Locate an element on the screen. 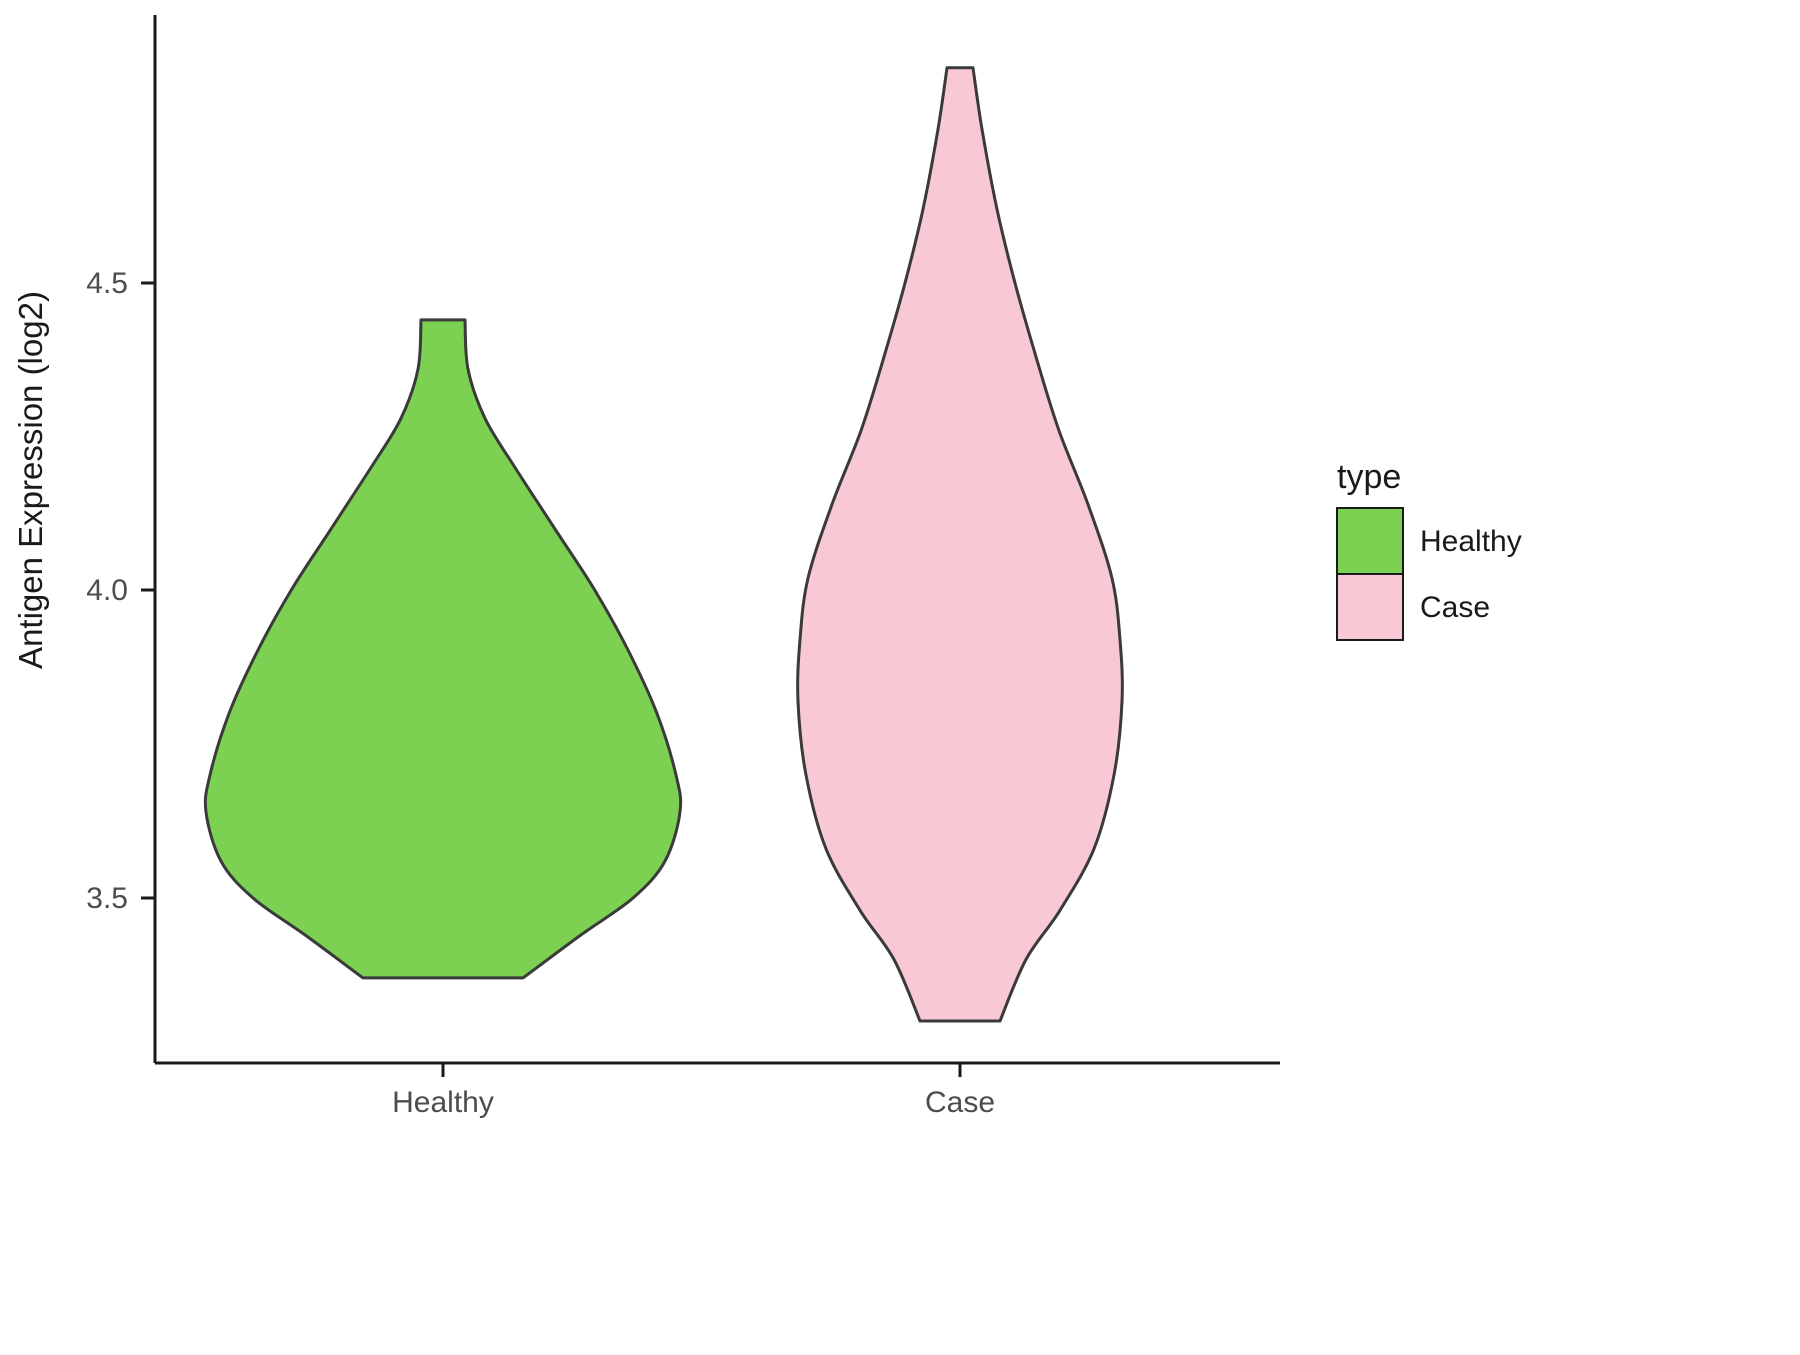 The width and height of the screenshot is (1800, 1355). legend-swatch-healthy is located at coordinates (1370, 541).